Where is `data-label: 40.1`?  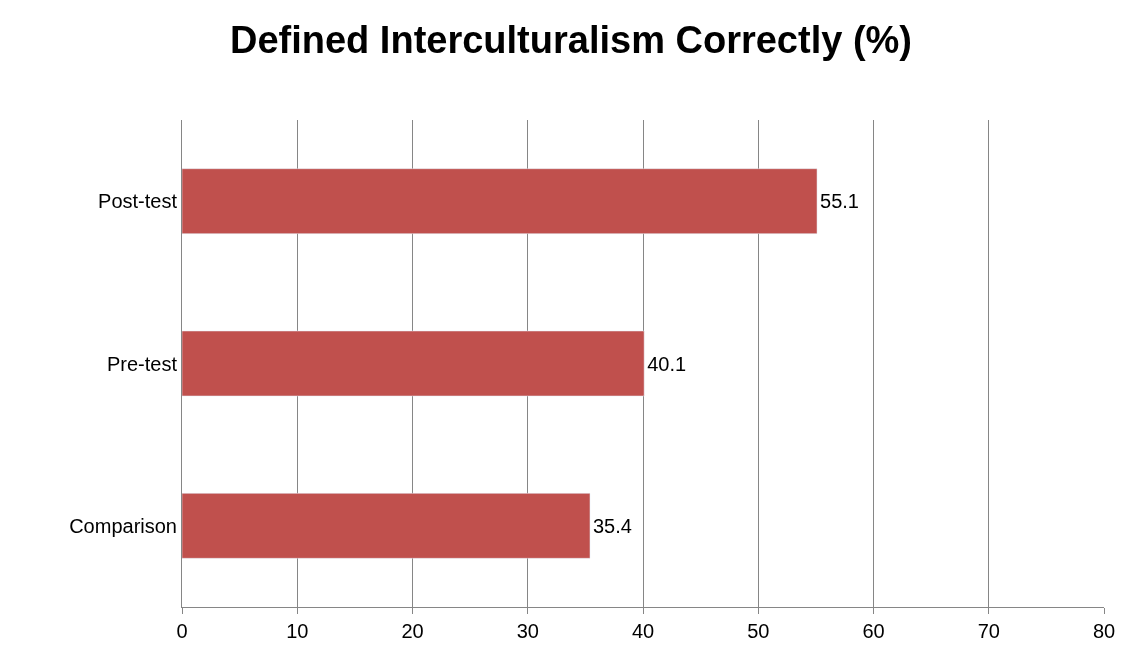
data-label: 40.1 is located at coordinates (667, 363).